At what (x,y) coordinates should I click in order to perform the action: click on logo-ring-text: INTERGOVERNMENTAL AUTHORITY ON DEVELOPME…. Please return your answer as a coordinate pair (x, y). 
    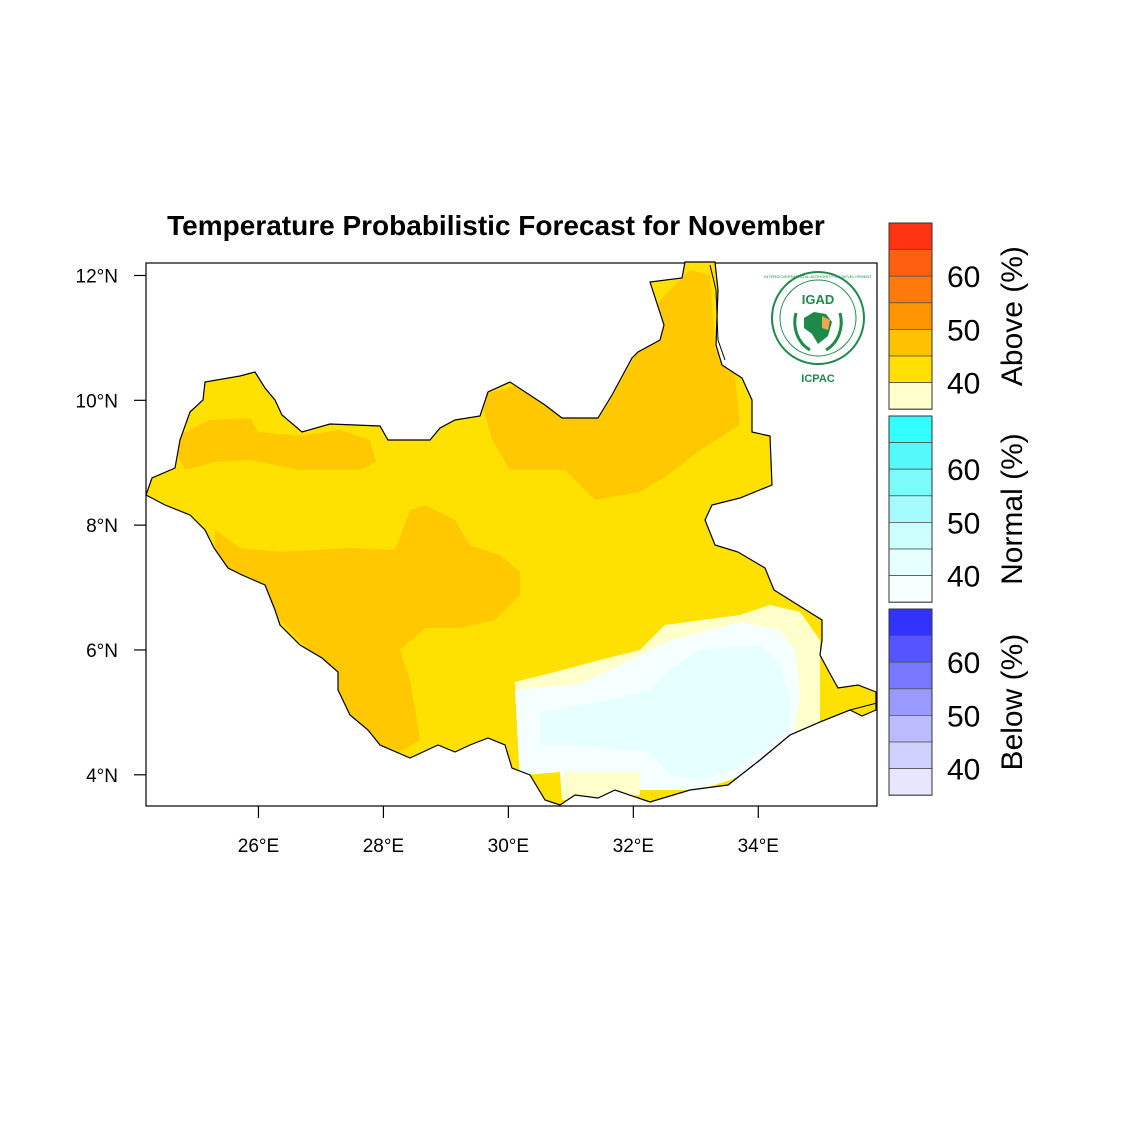
    Looking at the image, I should click on (818, 276).